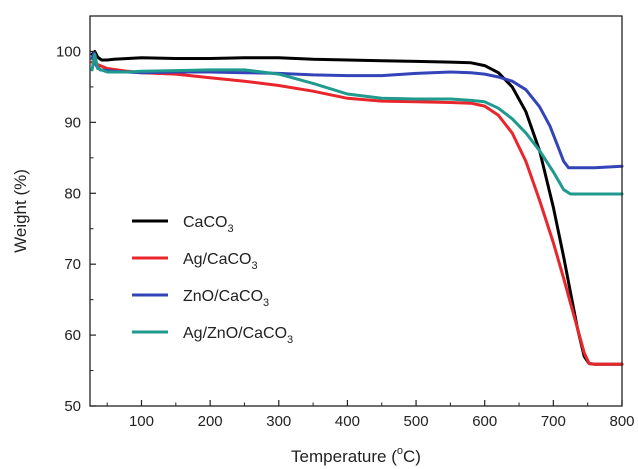  Describe the element at coordinates (278, 421) in the screenshot. I see `x-tick-label: 300` at that location.